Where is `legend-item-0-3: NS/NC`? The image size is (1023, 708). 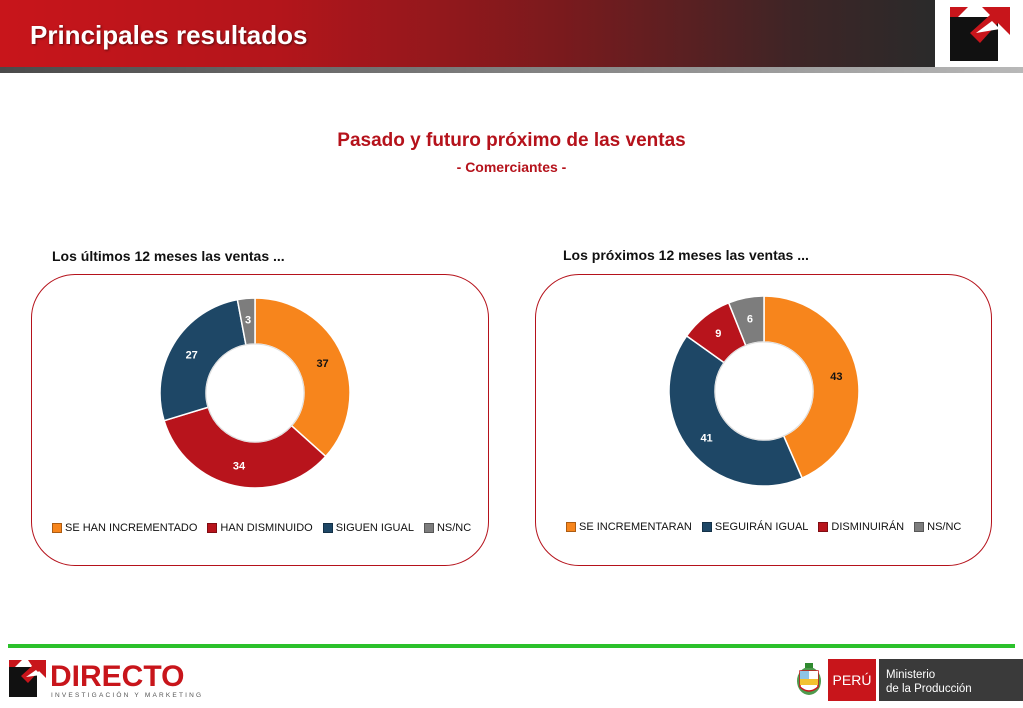 legend-item-0-3: NS/NC is located at coordinates (447, 528).